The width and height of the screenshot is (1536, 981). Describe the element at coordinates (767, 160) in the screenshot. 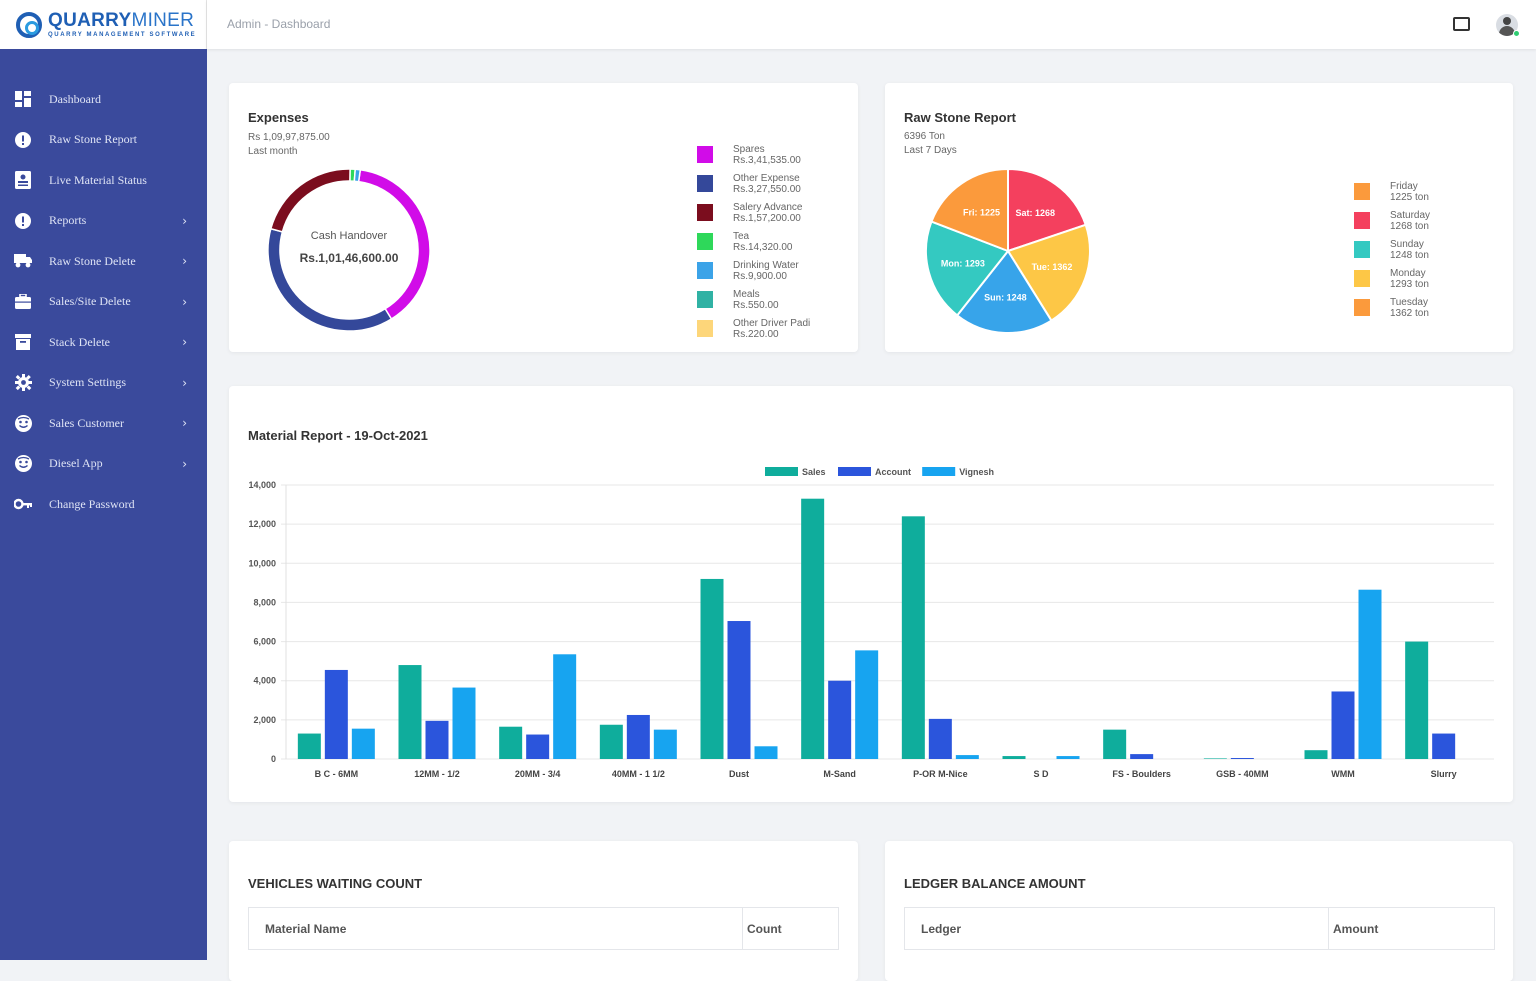

I see `legend-value: Rs.3,41,535.00` at that location.